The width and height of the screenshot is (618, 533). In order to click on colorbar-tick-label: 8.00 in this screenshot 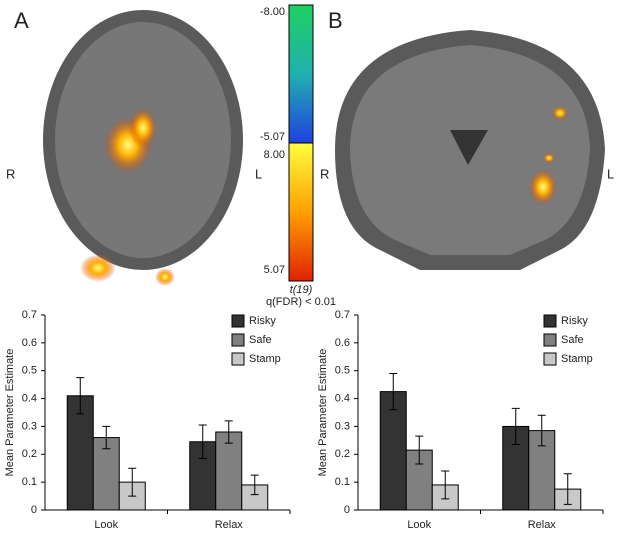, I will do `click(274, 155)`.